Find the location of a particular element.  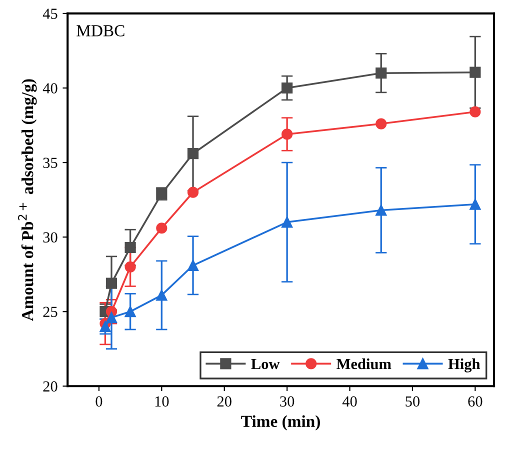

x-tick-label: 40 is located at coordinates (349, 401).